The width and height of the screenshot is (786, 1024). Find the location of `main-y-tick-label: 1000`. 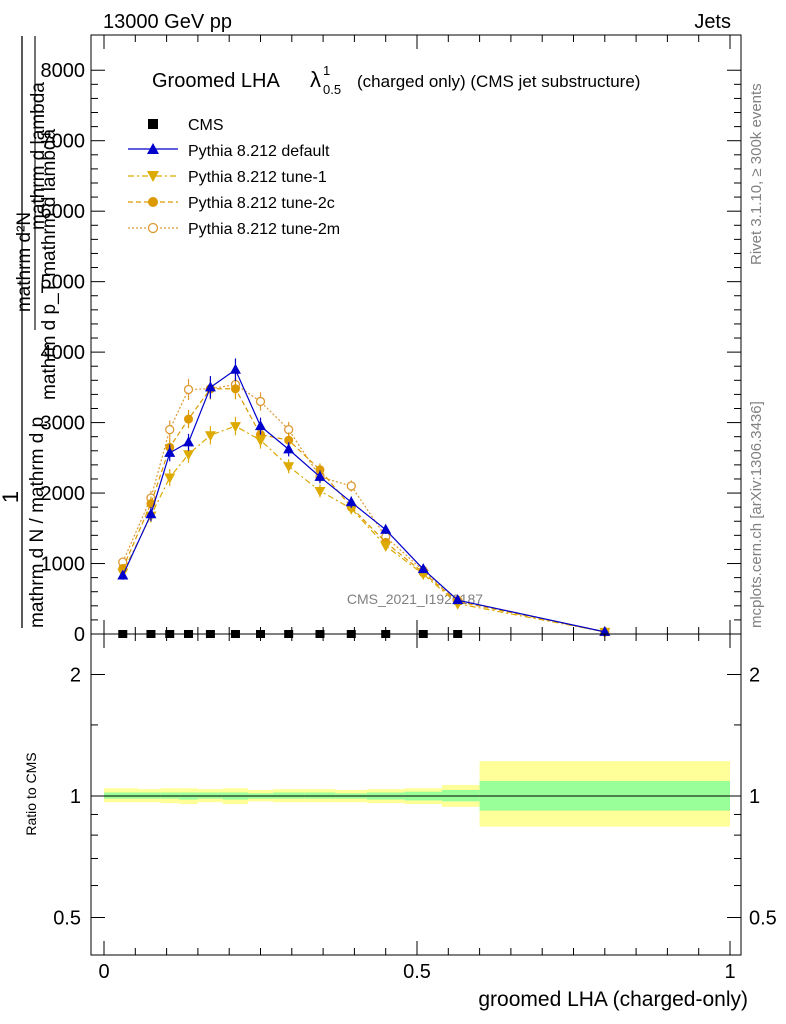

main-y-tick-label: 1000 is located at coordinates (63, 565).